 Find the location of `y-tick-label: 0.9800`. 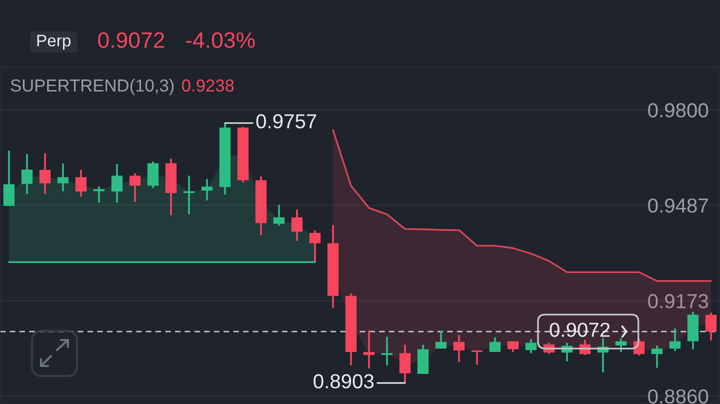

y-tick-label: 0.9800 is located at coordinates (678, 110).